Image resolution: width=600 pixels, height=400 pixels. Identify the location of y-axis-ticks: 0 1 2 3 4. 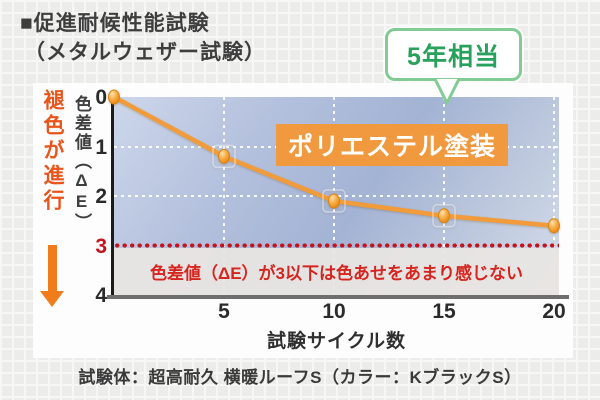
(95, 196).